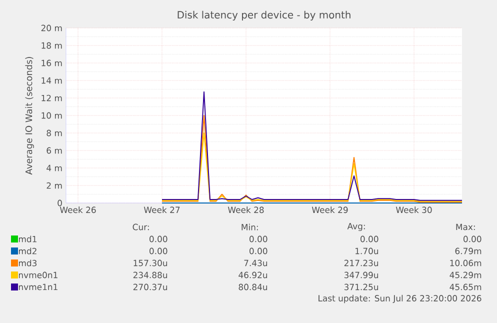  I want to click on legend-label: nvme0n1, so click(38, 275).